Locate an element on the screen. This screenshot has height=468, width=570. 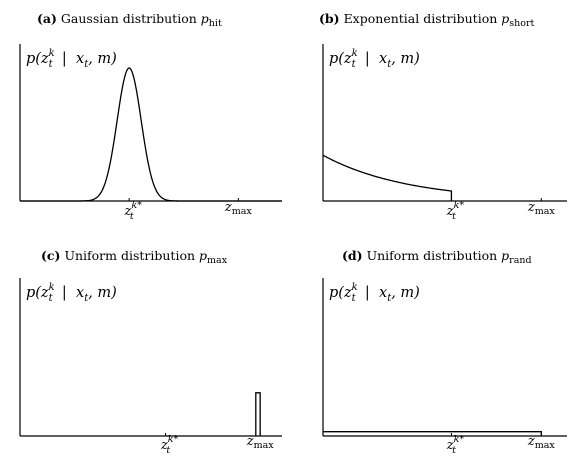
panel-title: (b) Exponential distribution pshort is located at coordinates (427, 20).